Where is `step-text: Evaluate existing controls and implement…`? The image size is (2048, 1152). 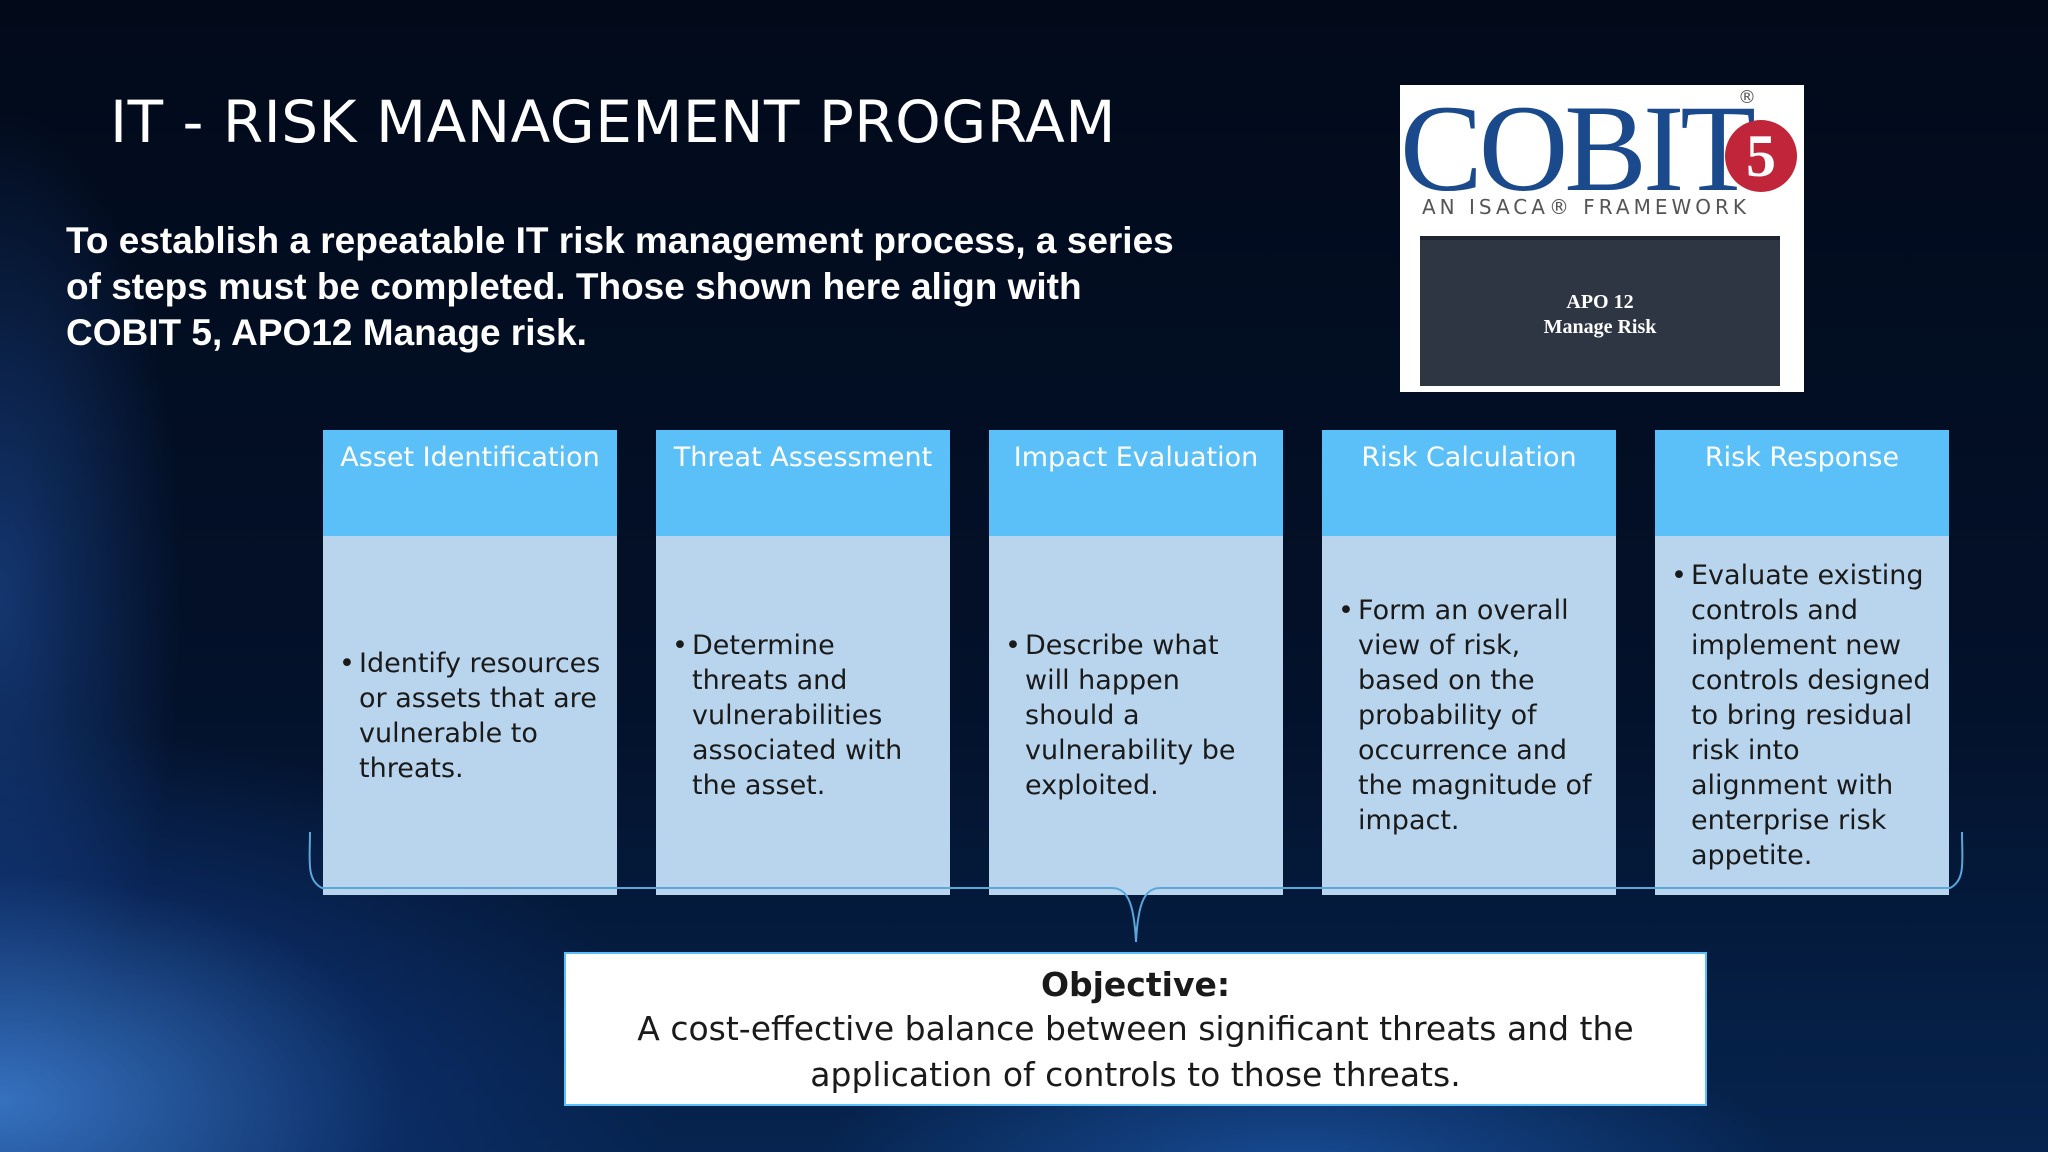
step-text: Evaluate existing controls and implement… is located at coordinates (1811, 715).